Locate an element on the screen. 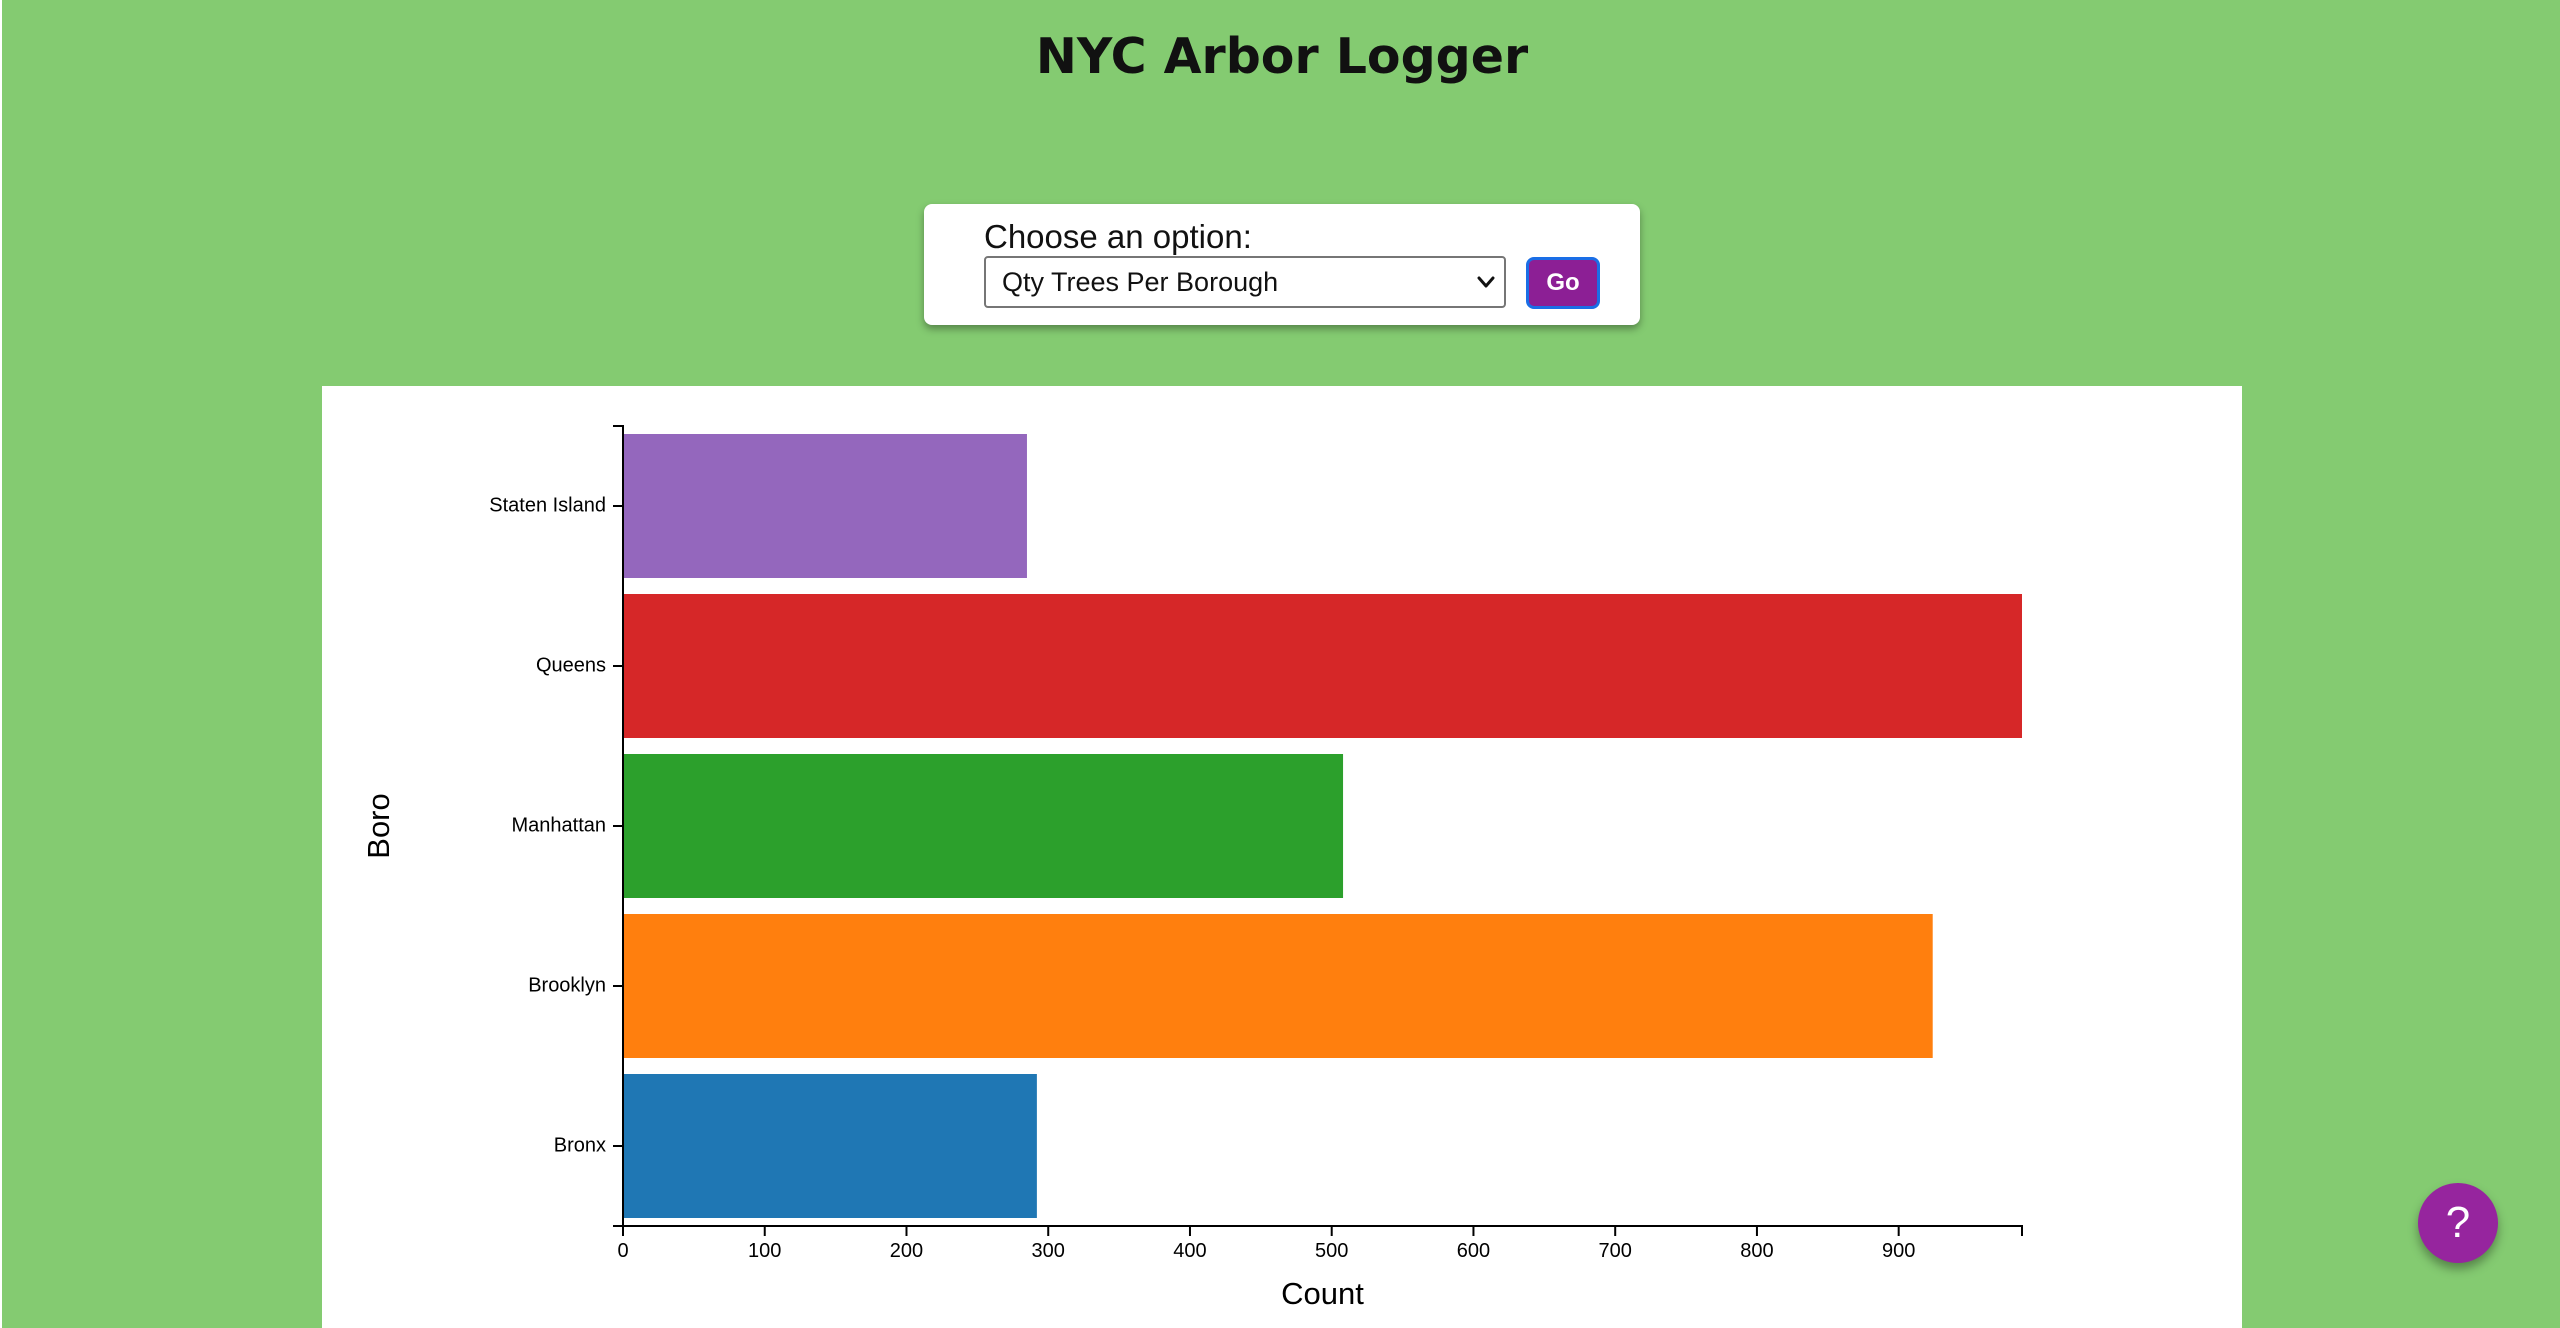  page-title: NYC Arbor Logger is located at coordinates (1282, 56).